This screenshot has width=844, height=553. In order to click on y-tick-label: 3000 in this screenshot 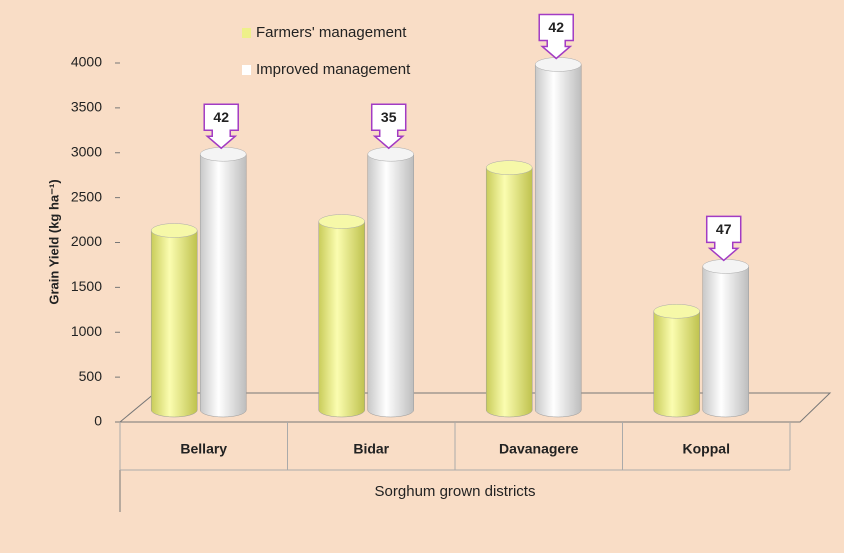, I will do `click(86, 151)`.